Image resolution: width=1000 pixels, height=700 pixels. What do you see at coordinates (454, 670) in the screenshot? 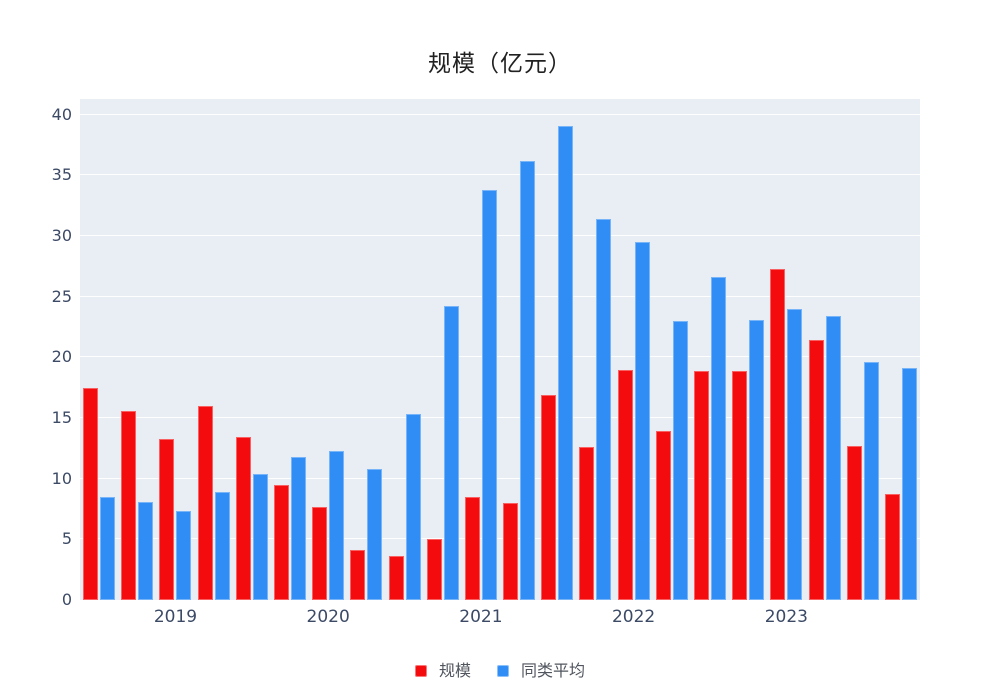
I see `legend-label-scale: 规模` at bounding box center [454, 670].